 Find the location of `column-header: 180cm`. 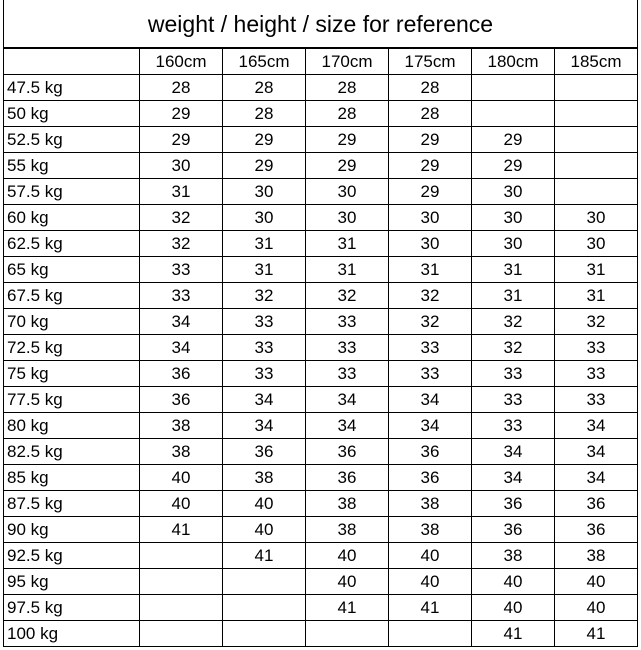

column-header: 180cm is located at coordinates (513, 61).